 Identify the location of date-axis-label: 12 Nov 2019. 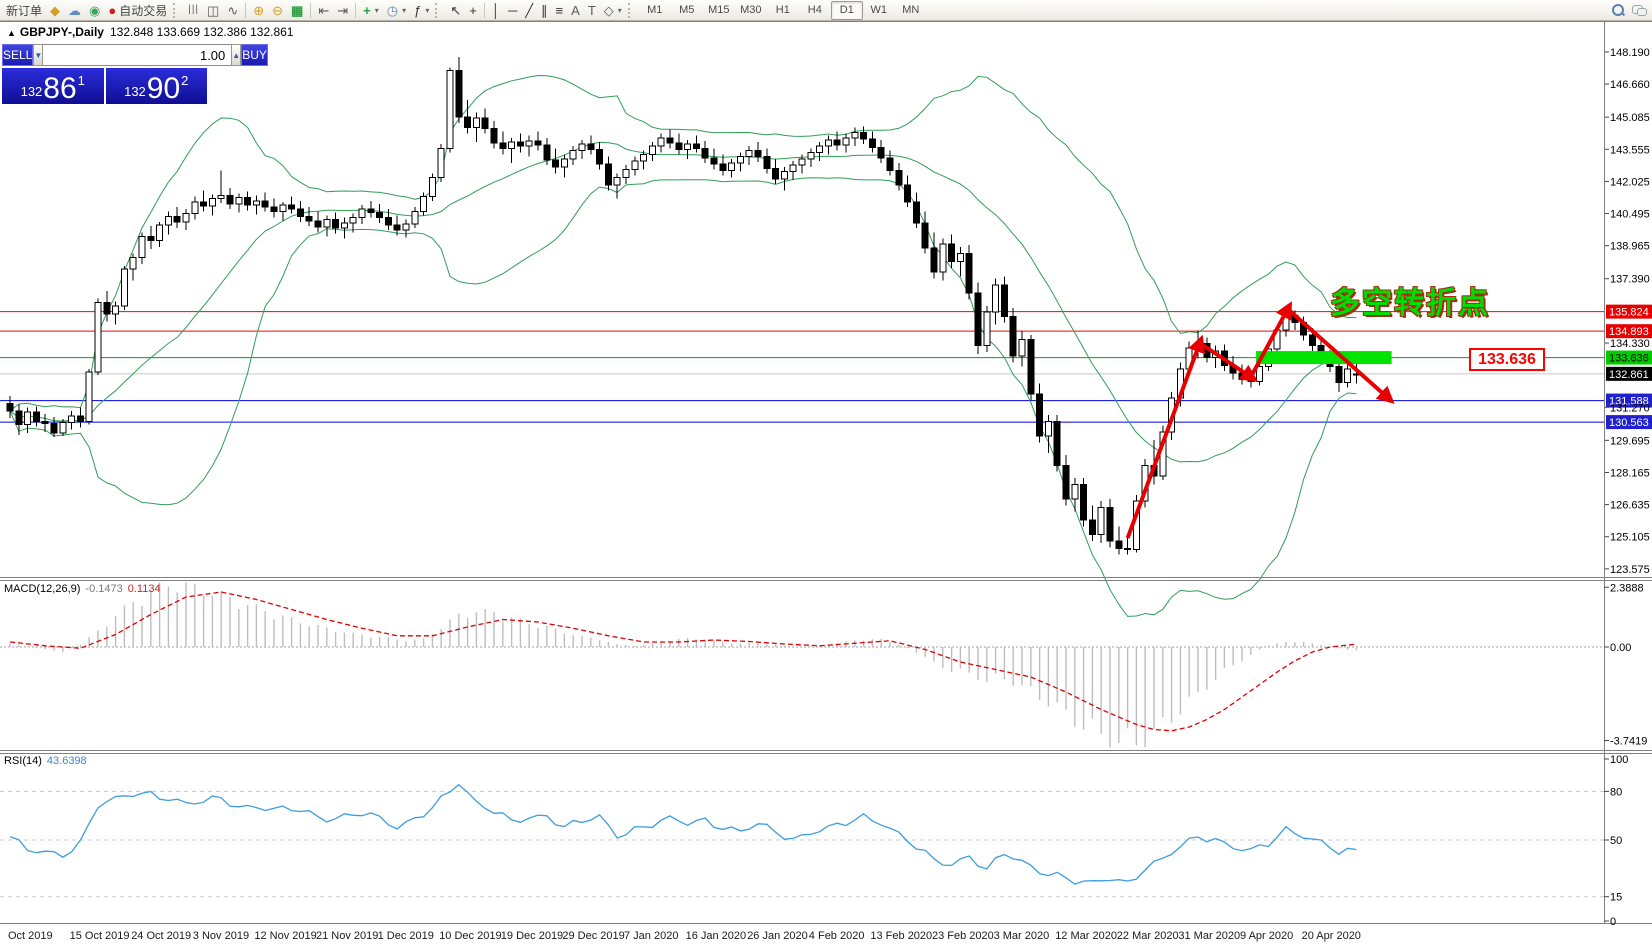
(285, 936).